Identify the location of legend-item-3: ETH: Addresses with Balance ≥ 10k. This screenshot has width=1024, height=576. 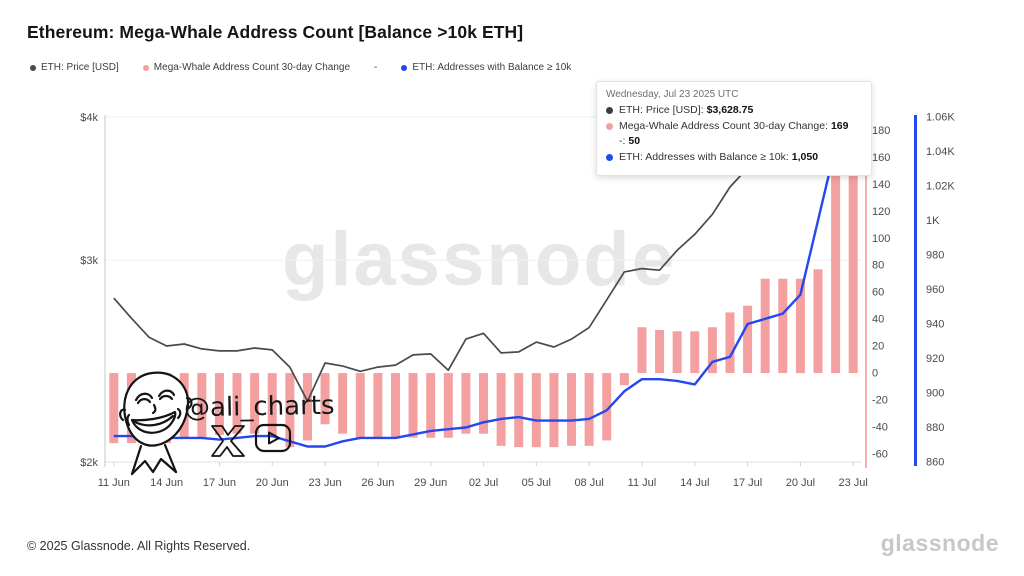
(486, 67).